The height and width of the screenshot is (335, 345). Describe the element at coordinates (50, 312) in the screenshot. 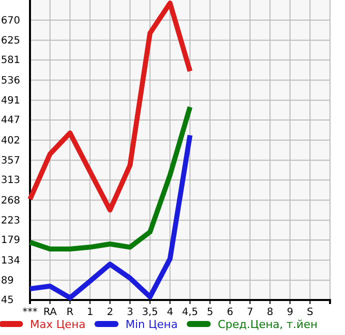

I see `x-tick-label: RA` at that location.